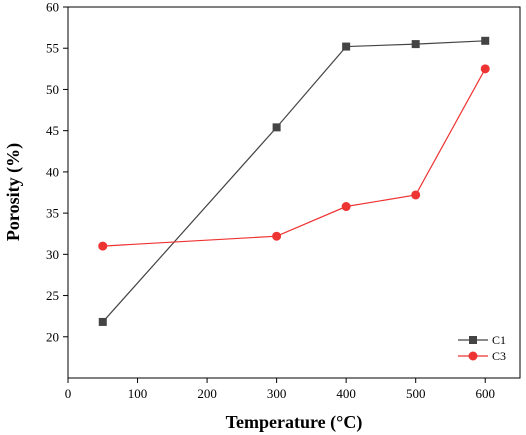 Image resolution: width=526 pixels, height=435 pixels. Describe the element at coordinates (138, 393) in the screenshot. I see `x-tick-label: 100` at that location.